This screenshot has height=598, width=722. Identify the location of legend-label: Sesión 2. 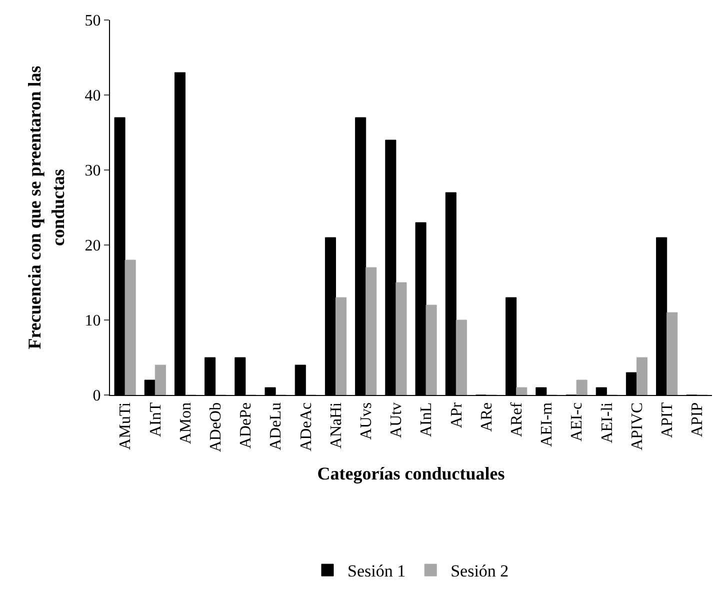
(479, 571).